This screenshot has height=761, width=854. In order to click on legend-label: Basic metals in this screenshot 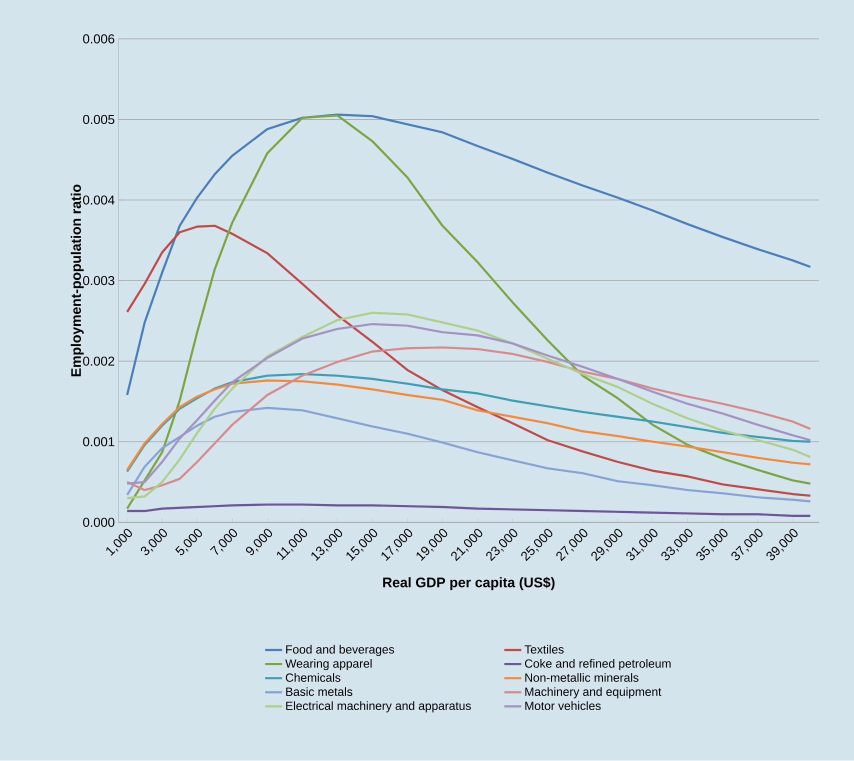, I will do `click(319, 691)`.